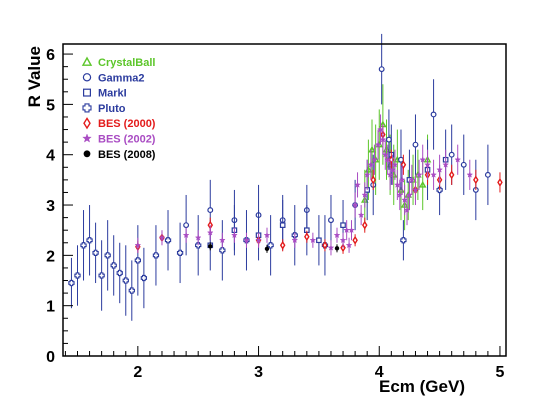  Describe the element at coordinates (50, 55) in the screenshot. I see `y-tick-label: 6` at that location.